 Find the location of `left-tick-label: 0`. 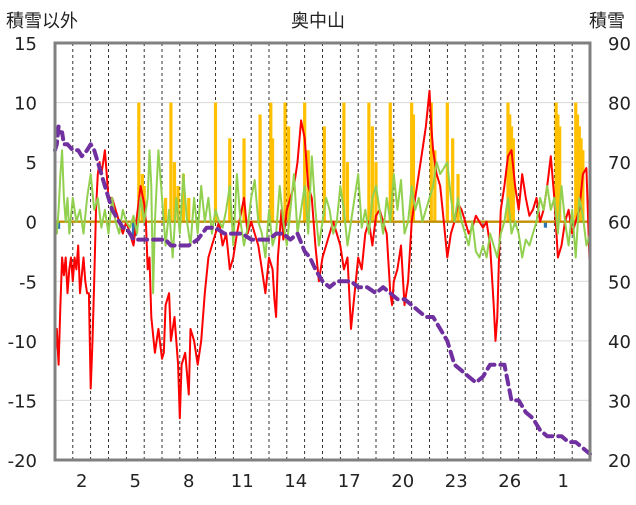

left-tick-label: 0 is located at coordinates (31, 223).